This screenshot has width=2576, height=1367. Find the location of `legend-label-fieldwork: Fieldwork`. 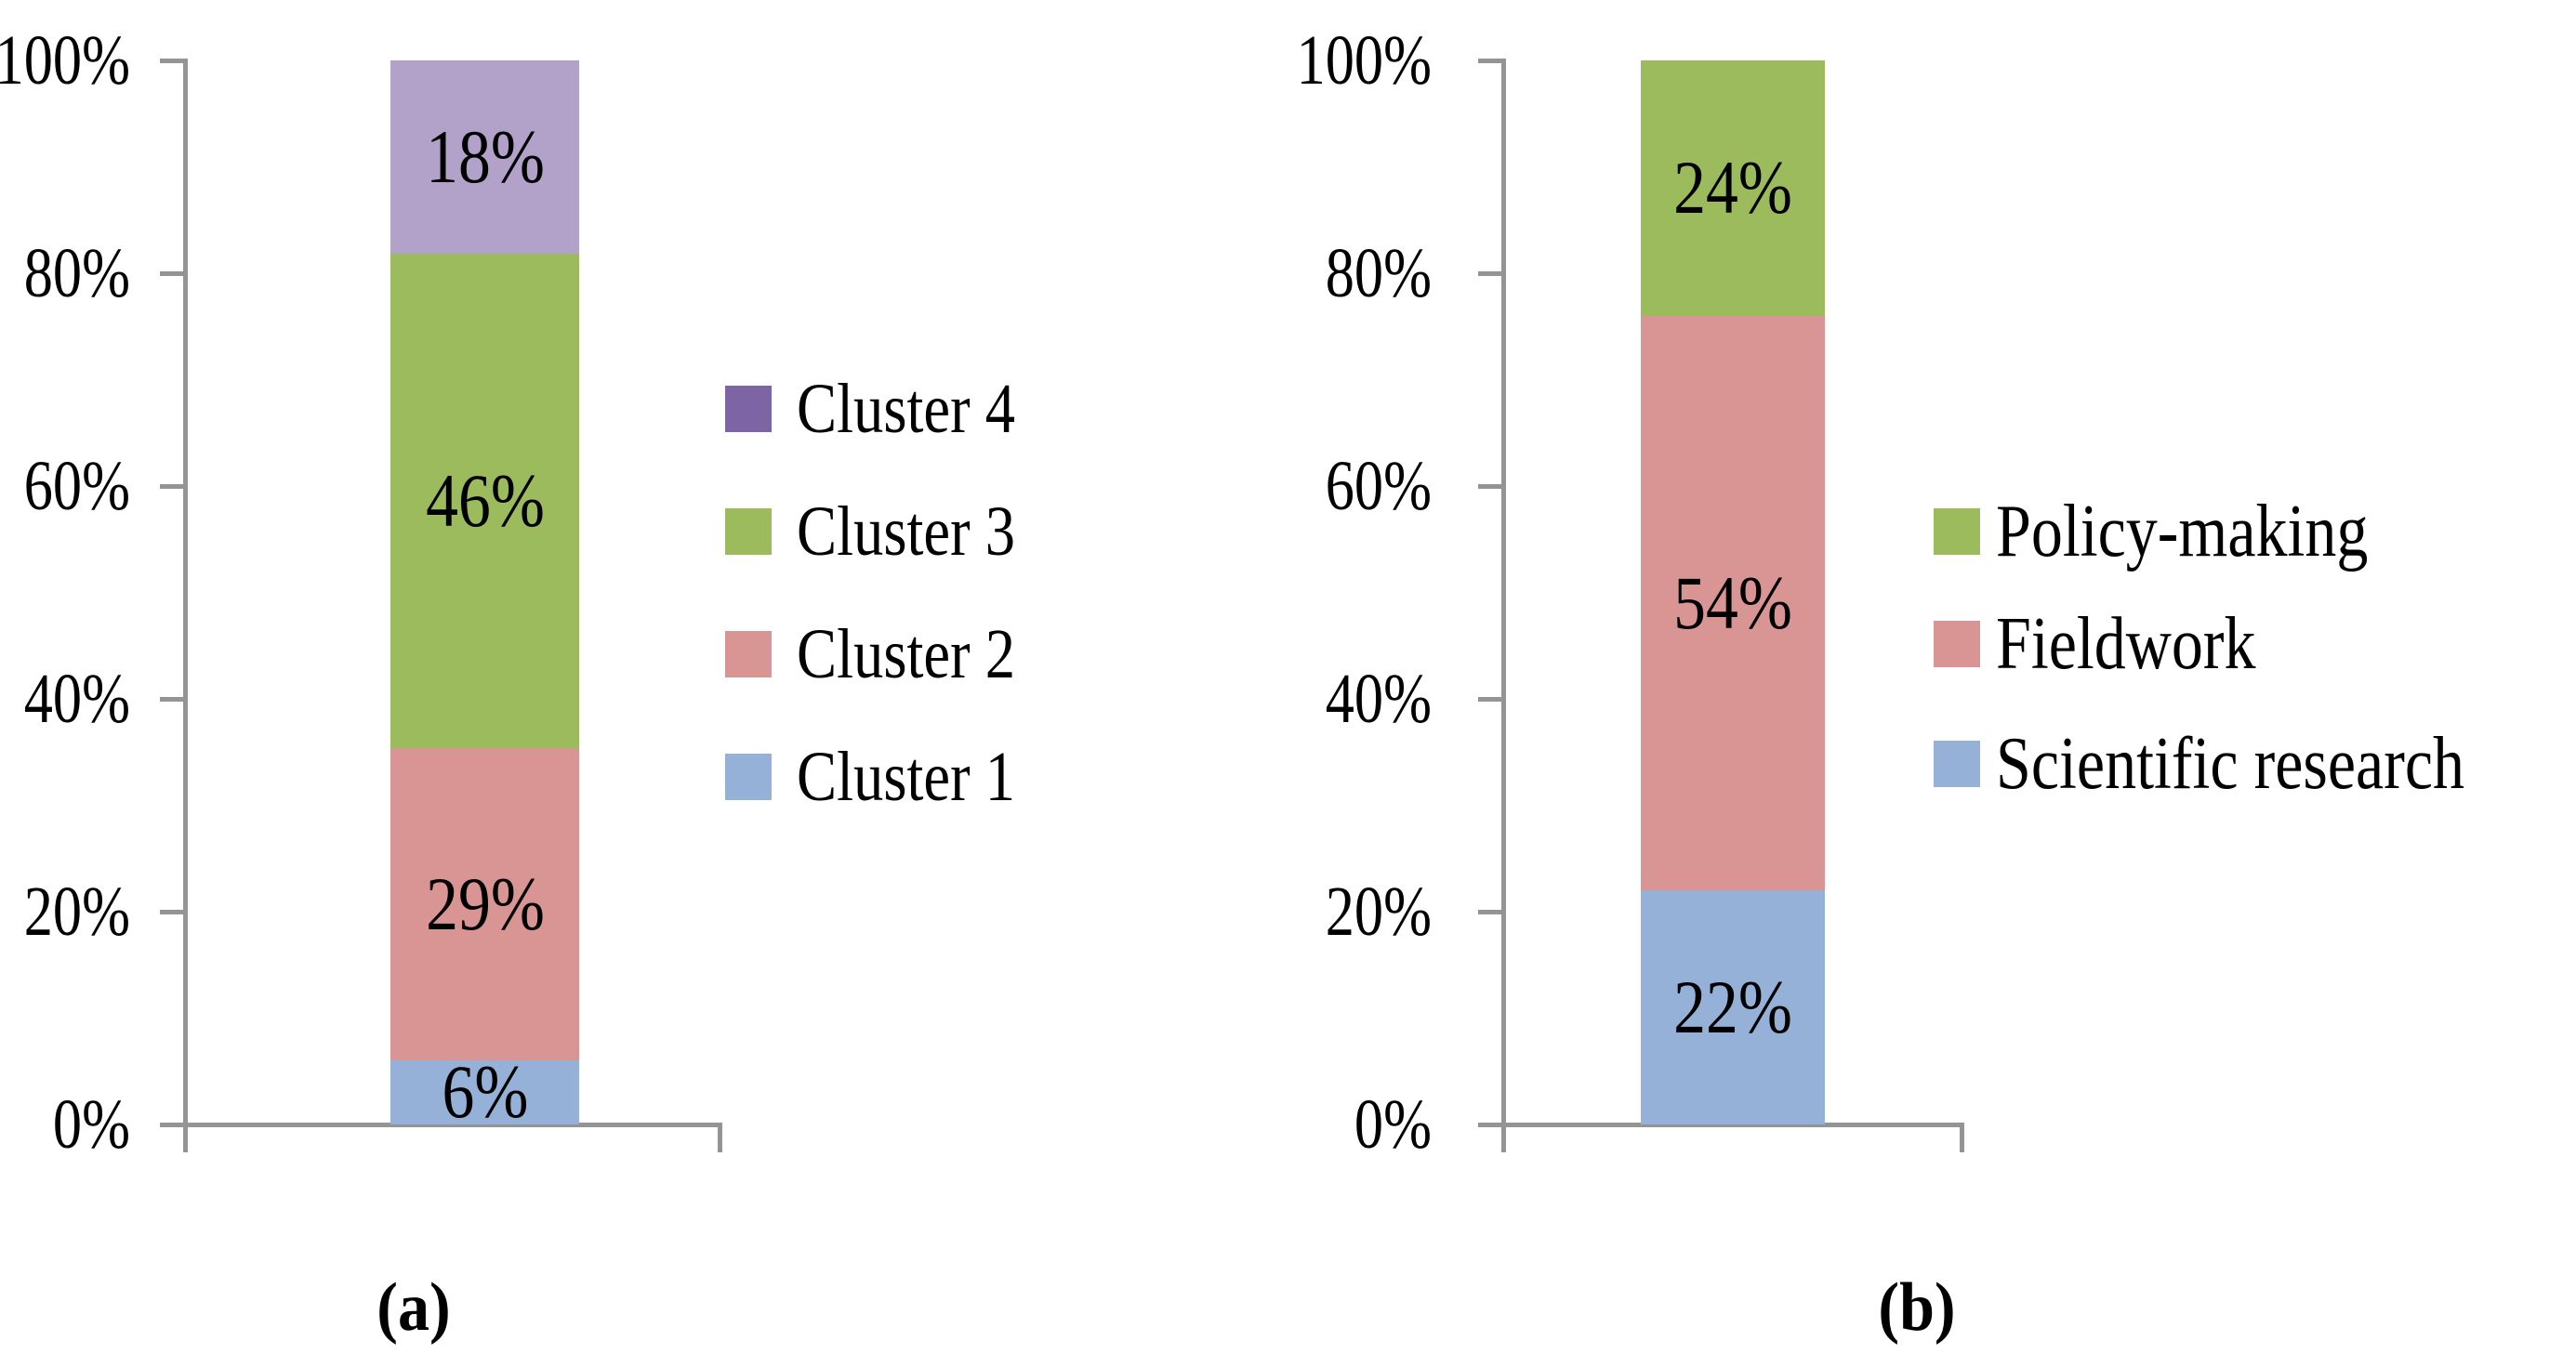

legend-label-fieldwork: Fieldwork is located at coordinates (2126, 644).